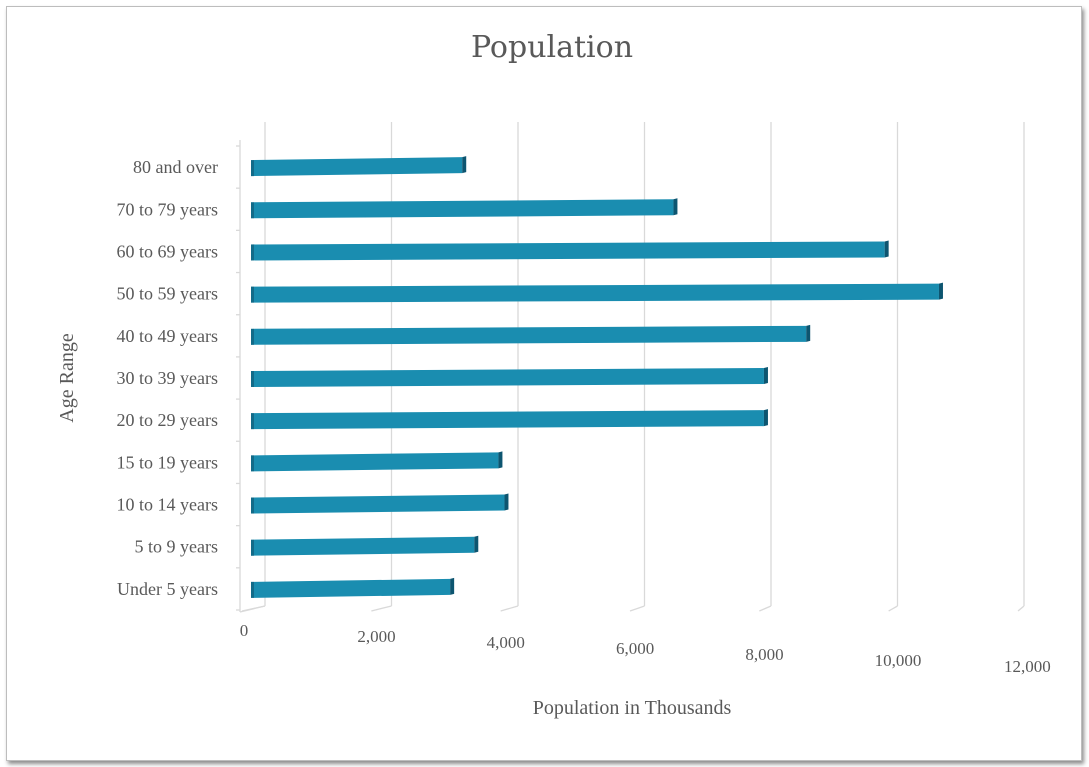  I want to click on category-label: 60 to 69 years, so click(167, 251).